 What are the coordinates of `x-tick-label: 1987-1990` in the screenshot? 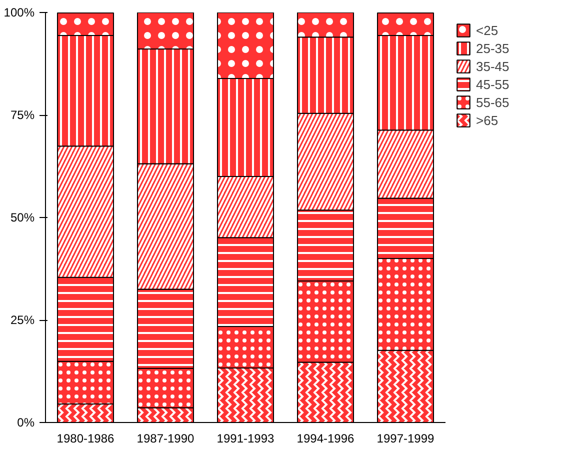 It's located at (165, 439).